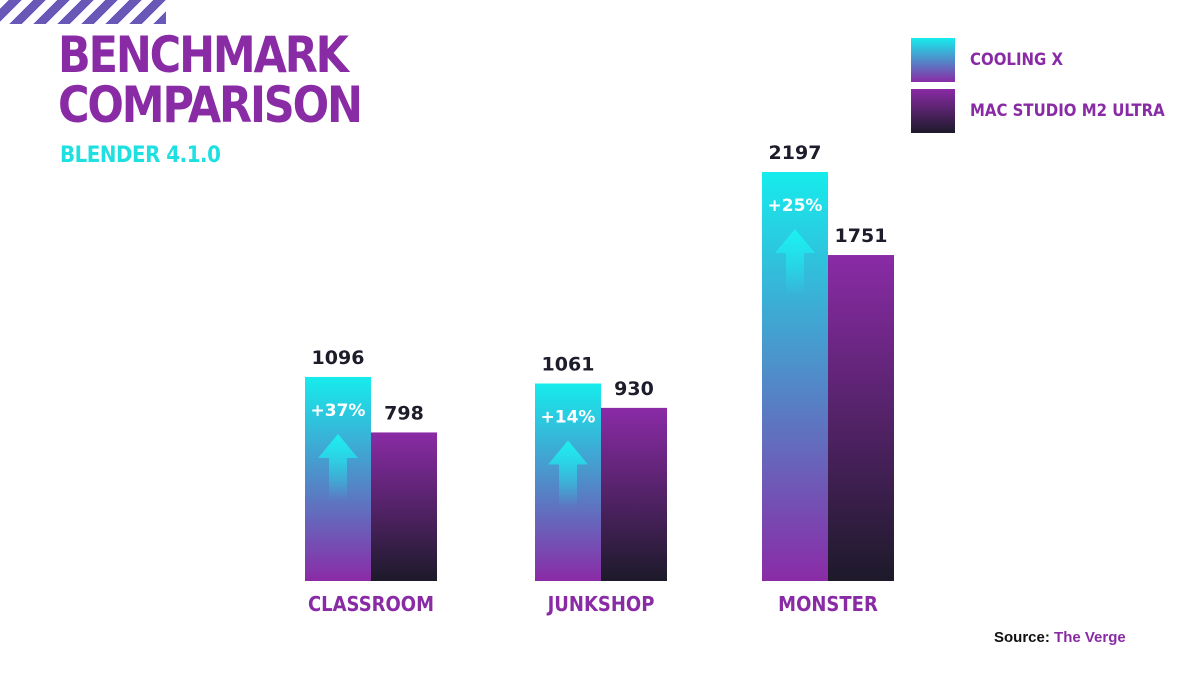  What do you see at coordinates (404, 506) in the screenshot?
I see `bar-classroom-mac-studio-m2-ultra` at bounding box center [404, 506].